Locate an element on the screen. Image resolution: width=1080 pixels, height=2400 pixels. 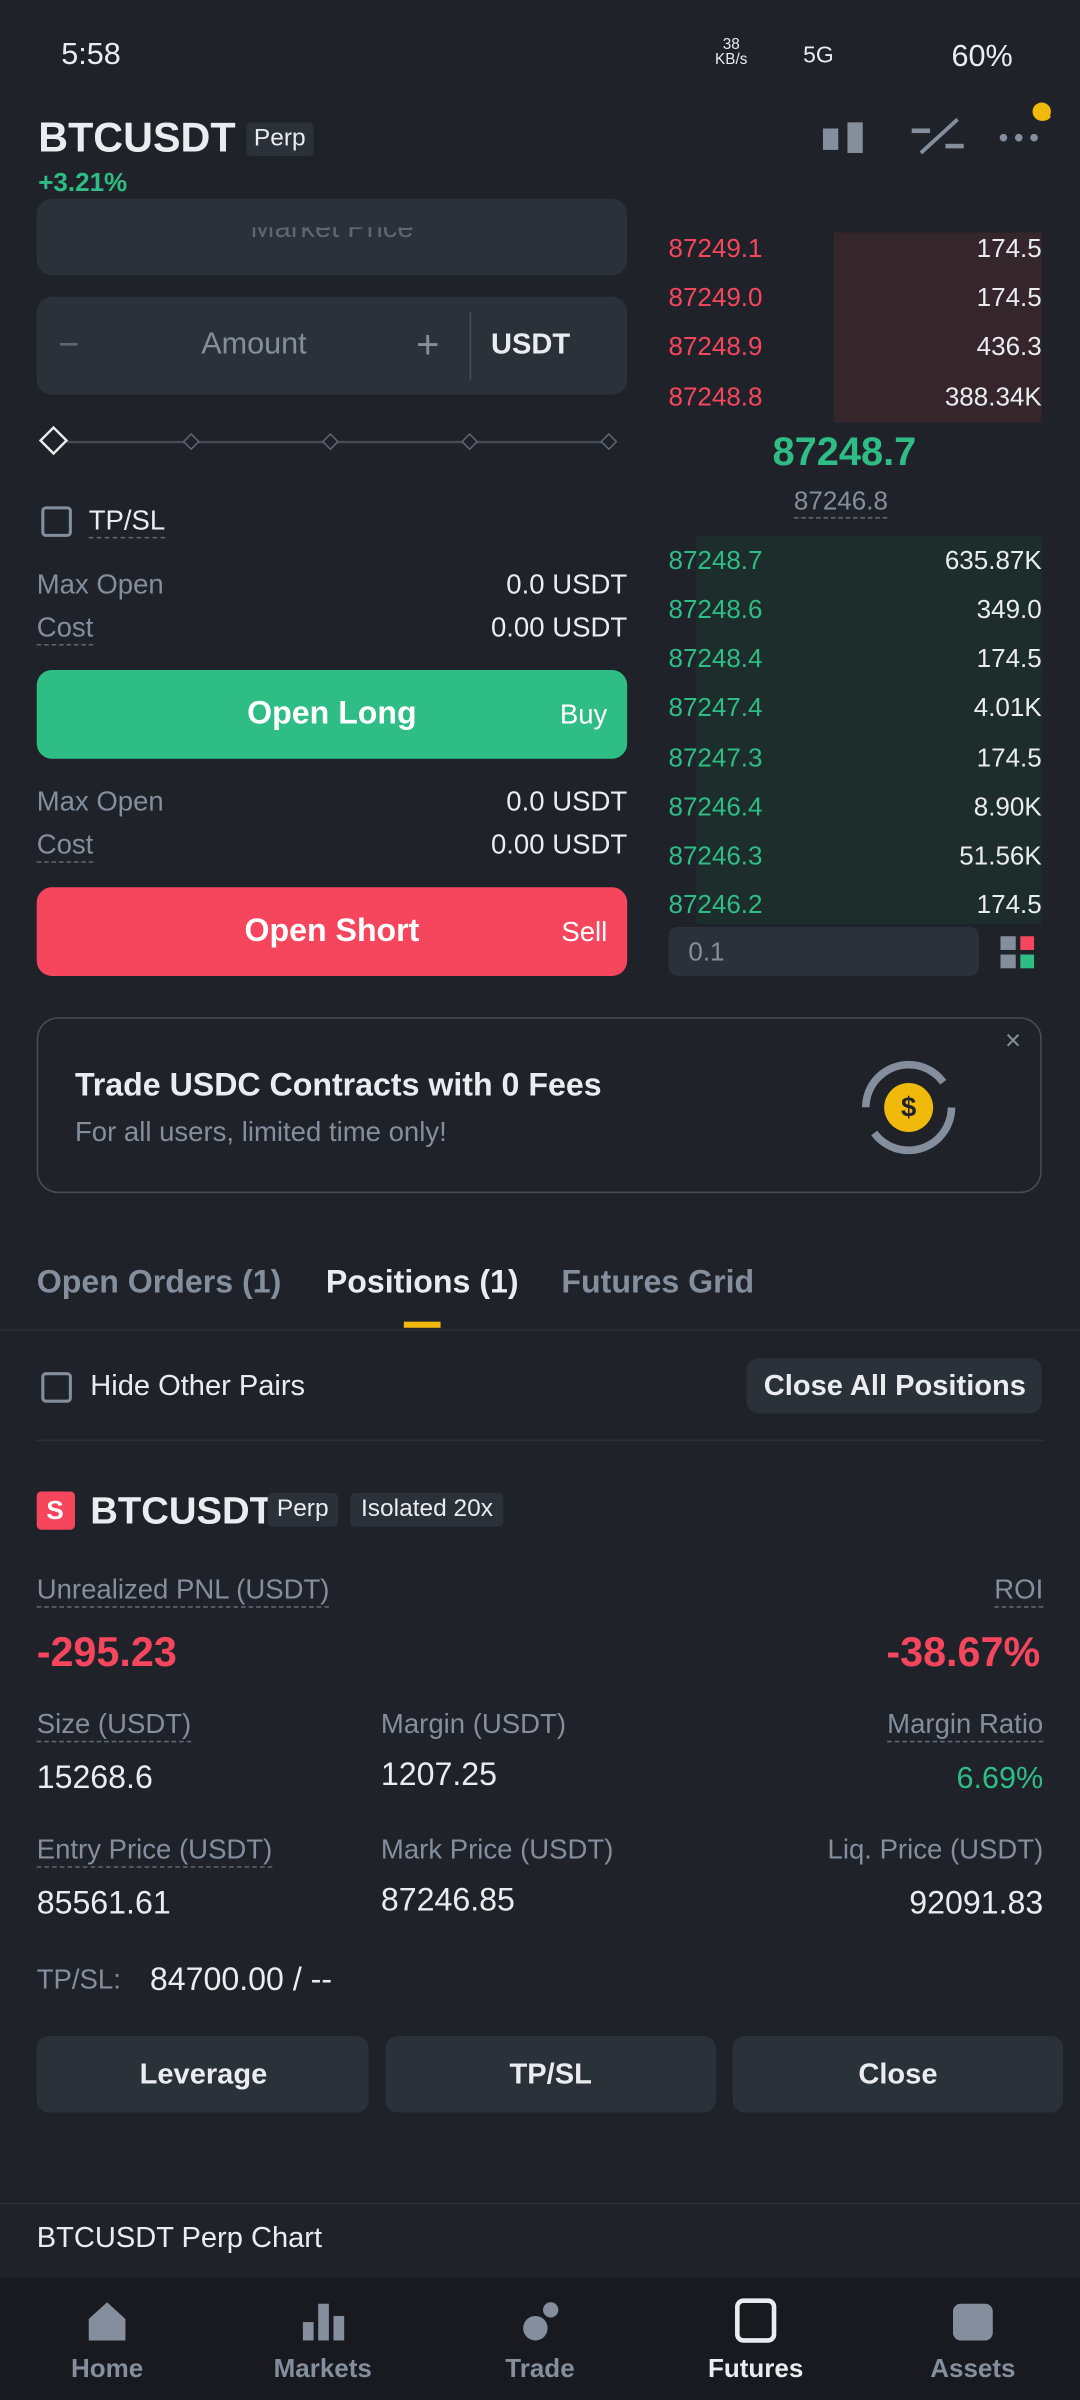
position-button: TP/SL is located at coordinates (550, 2074).